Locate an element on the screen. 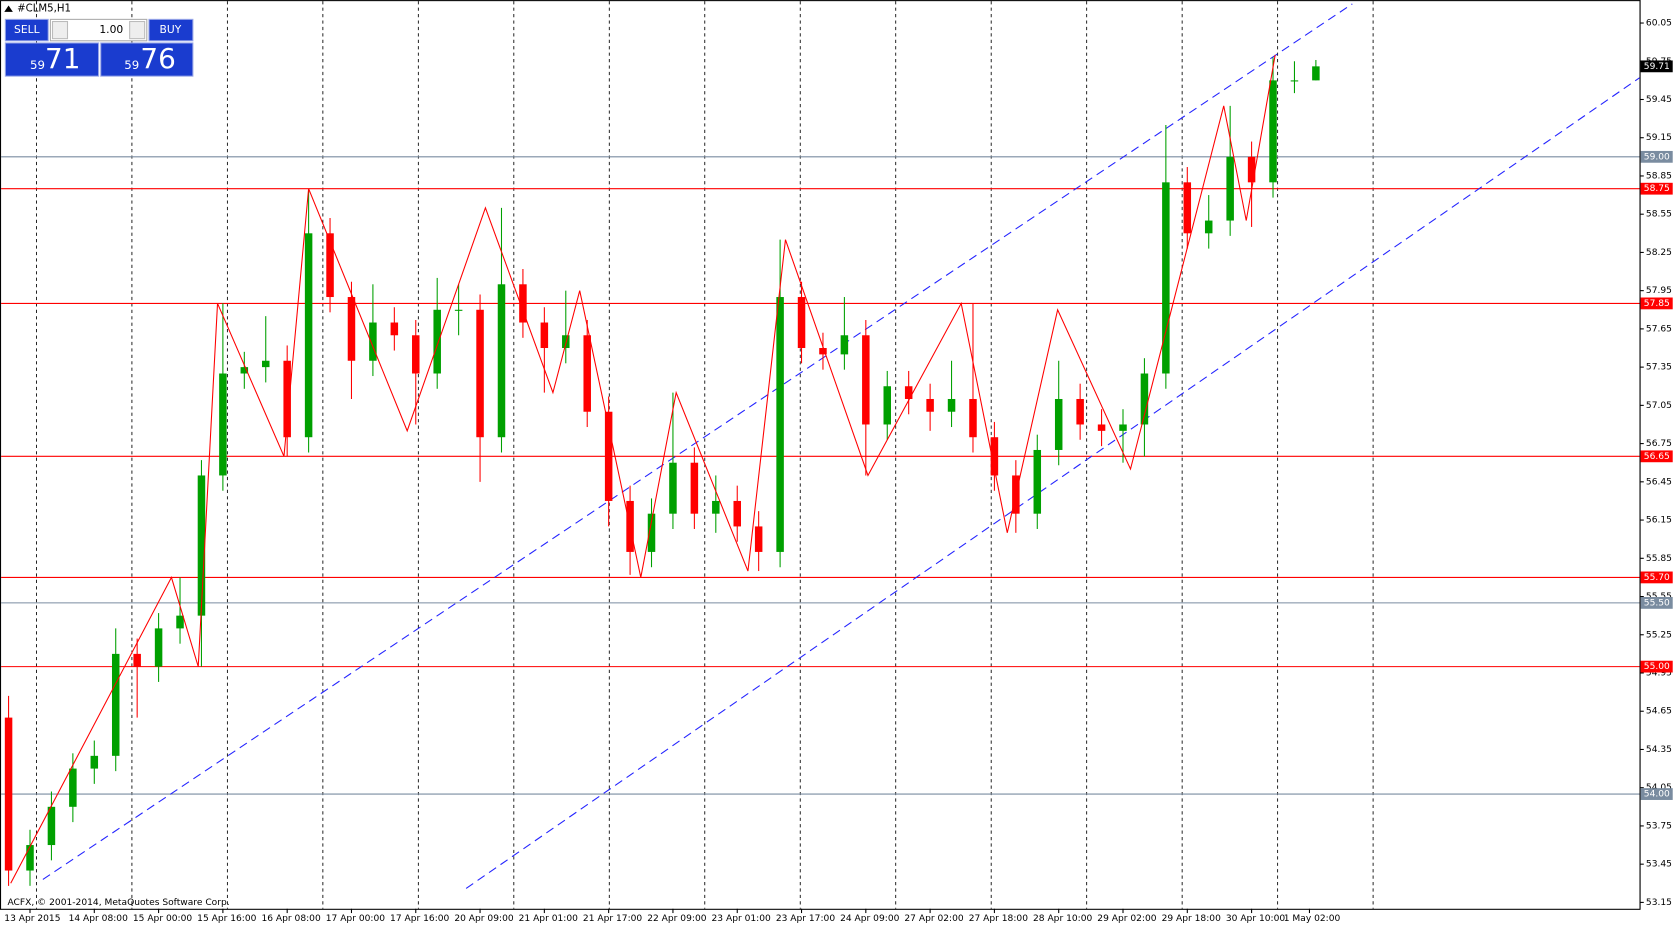  buy-label: BUY is located at coordinates (171, 29).